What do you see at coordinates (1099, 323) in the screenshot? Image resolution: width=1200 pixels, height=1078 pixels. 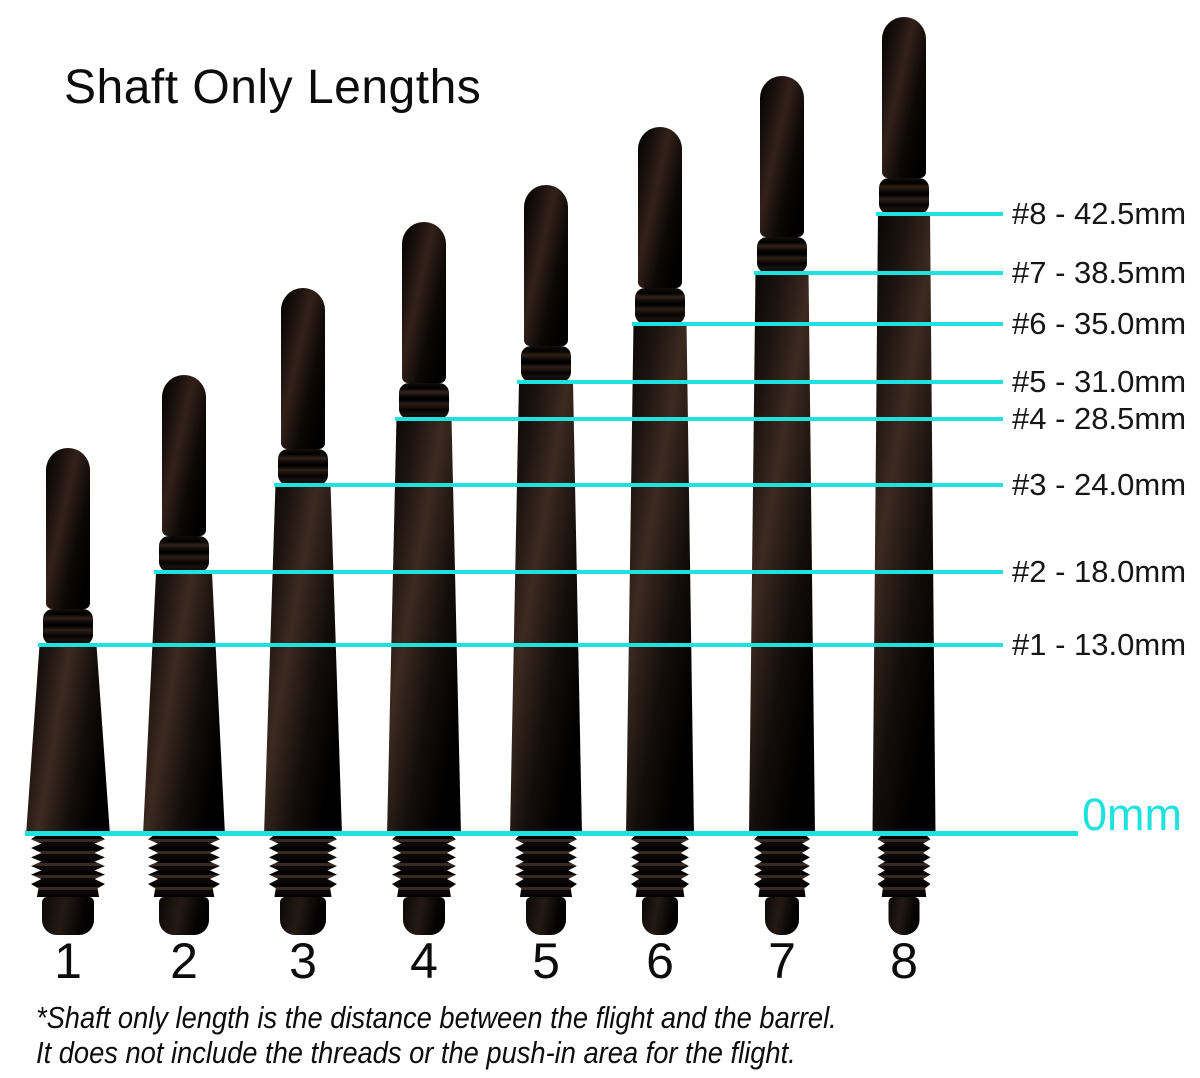 I see `measure-label-6: #6 - 35.0mm` at bounding box center [1099, 323].